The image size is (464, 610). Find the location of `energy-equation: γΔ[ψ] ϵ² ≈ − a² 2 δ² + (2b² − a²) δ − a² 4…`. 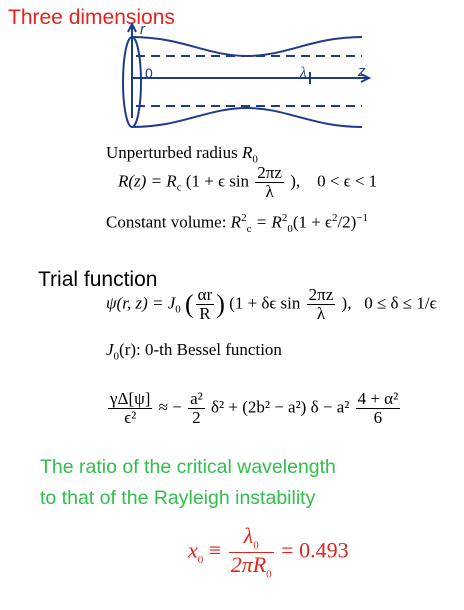

energy-equation: γΔ[ψ] ϵ² ≈ − a² 2 δ² + (2b² − a²) δ − a² 4… is located at coordinates (254, 408).